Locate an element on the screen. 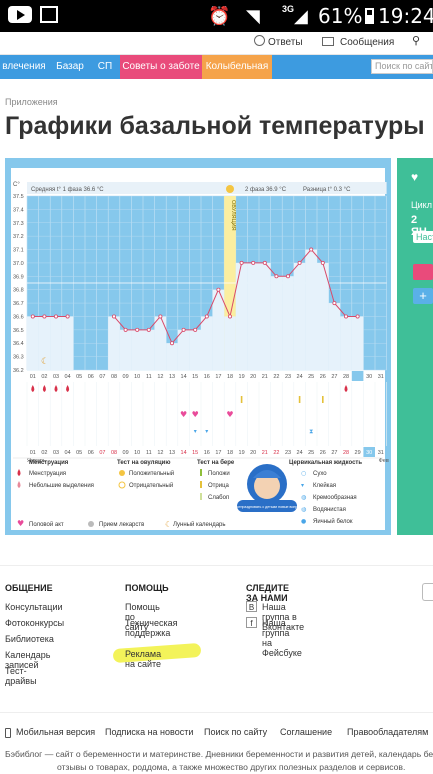 The width and height of the screenshot is (433, 774). footer-link-photo: Фотоконкурсы is located at coordinates (35, 623).